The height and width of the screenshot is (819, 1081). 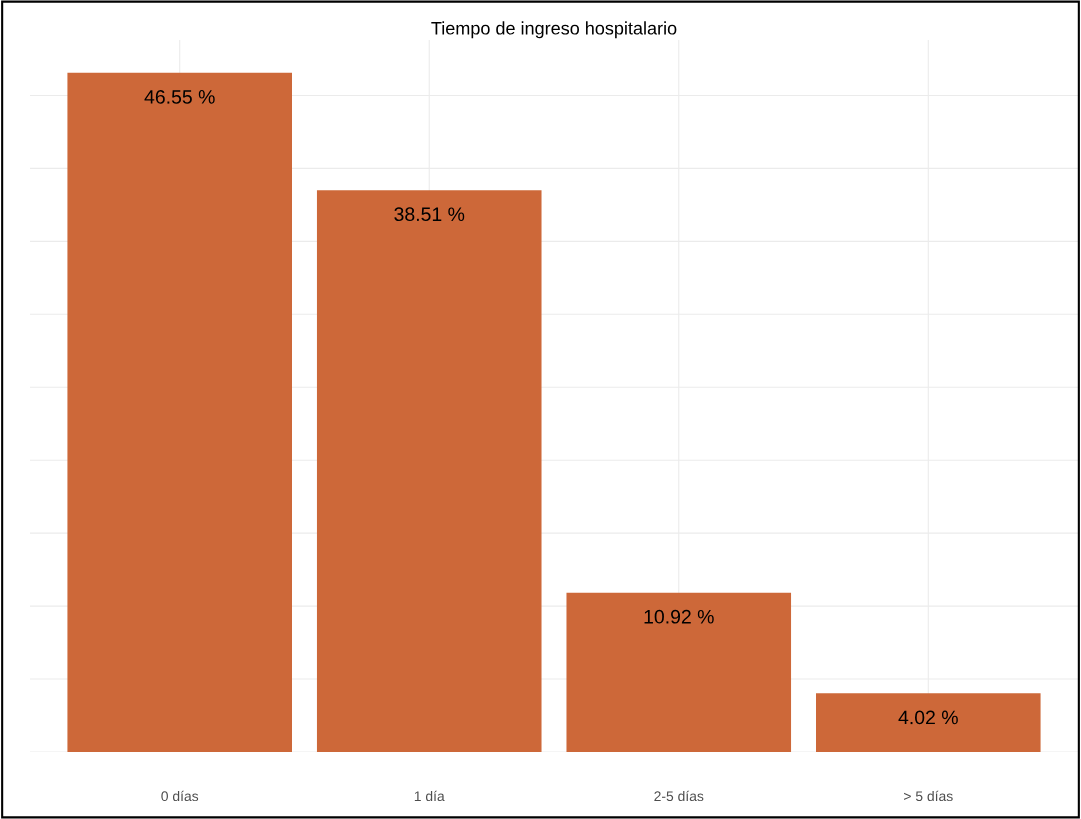 I want to click on x-tick-label: 1 día, so click(x=429, y=796).